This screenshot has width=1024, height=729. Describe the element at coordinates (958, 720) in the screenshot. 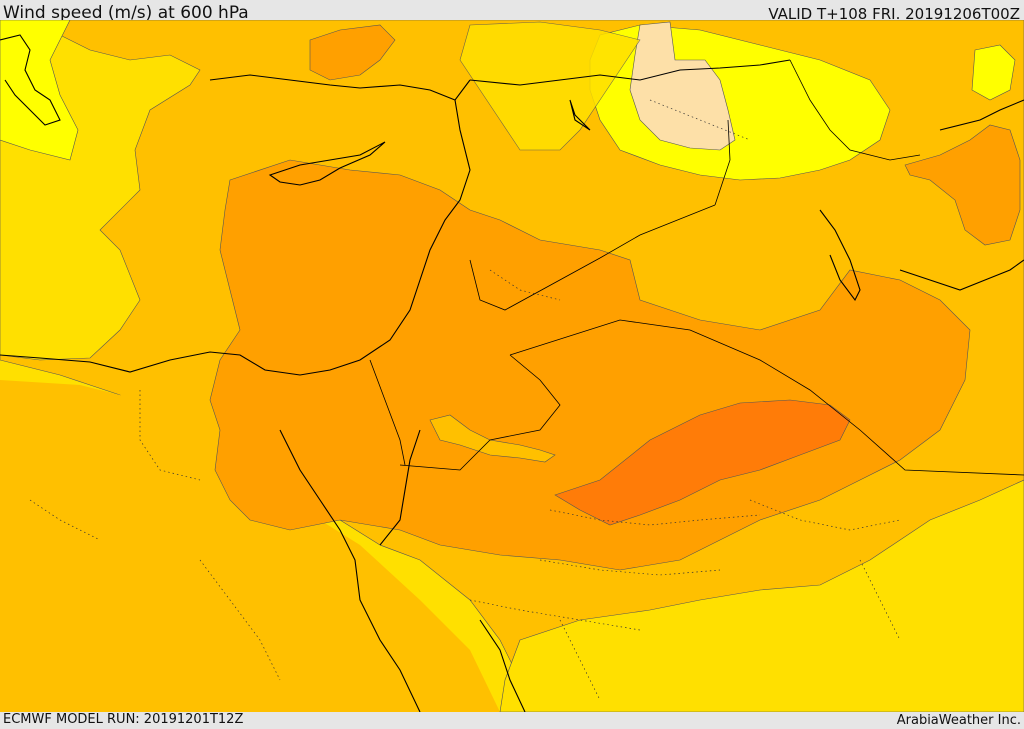

I see `credit-label: ArabiaWeather Inc.` at that location.